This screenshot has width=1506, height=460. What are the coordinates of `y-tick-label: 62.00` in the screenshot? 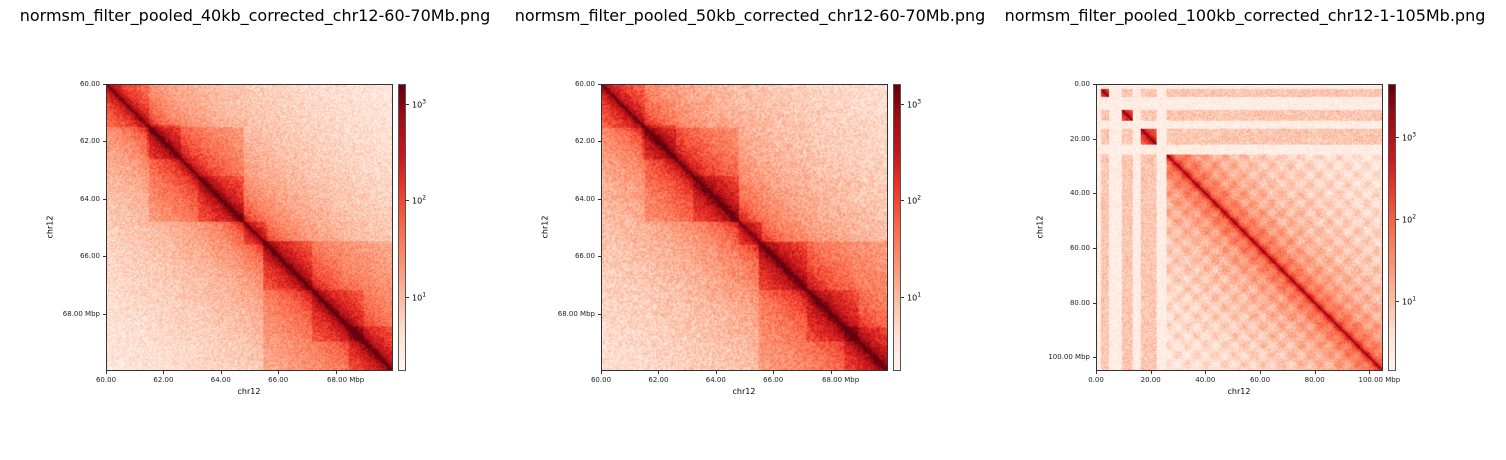 It's located at (584, 141).